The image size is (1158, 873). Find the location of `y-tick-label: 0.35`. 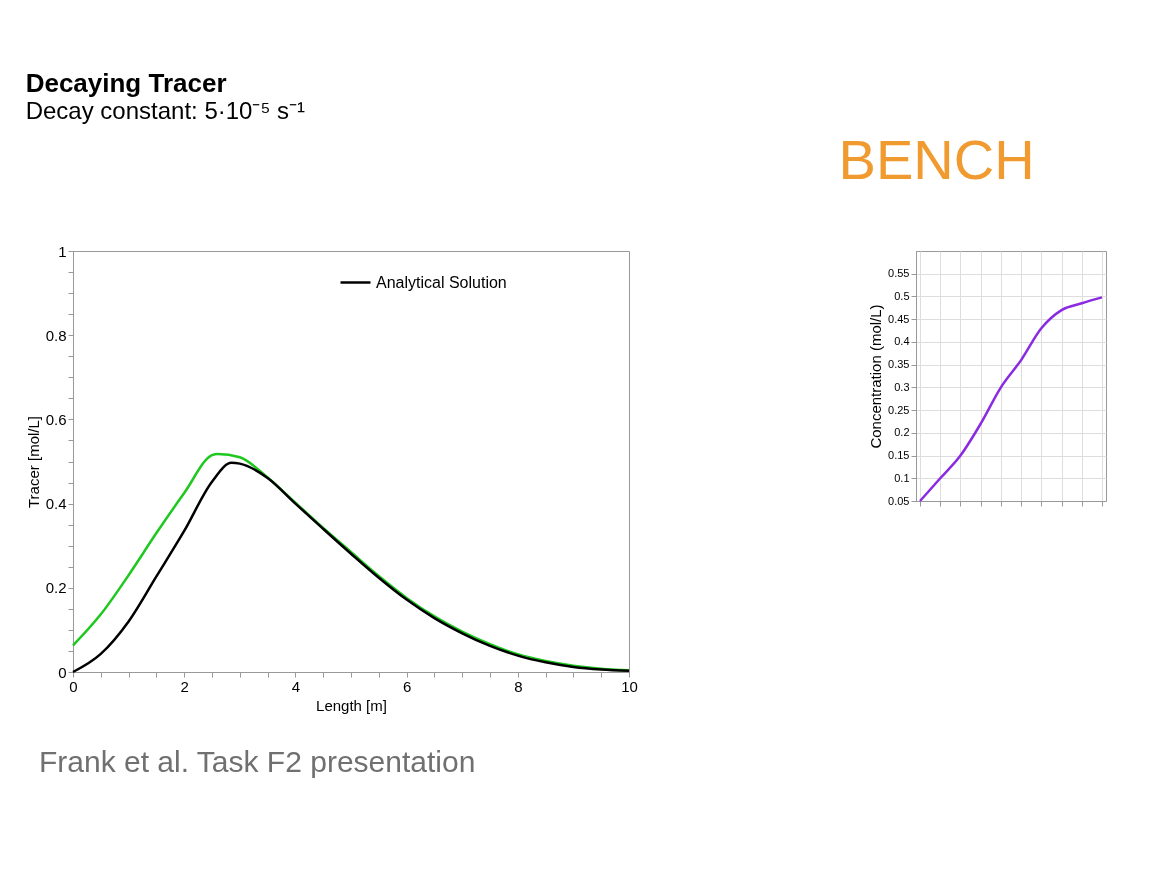

y-tick-label: 0.35 is located at coordinates (899, 364).